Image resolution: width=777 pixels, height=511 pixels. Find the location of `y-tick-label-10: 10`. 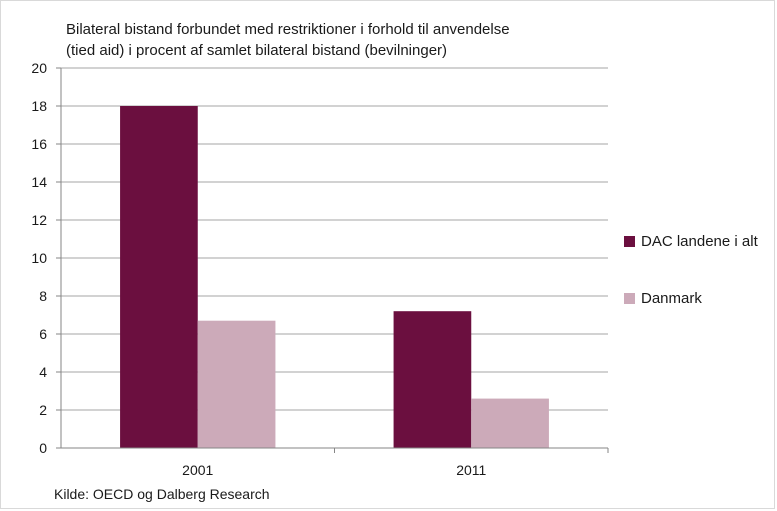

y-tick-label-10: 10 is located at coordinates (39, 258).